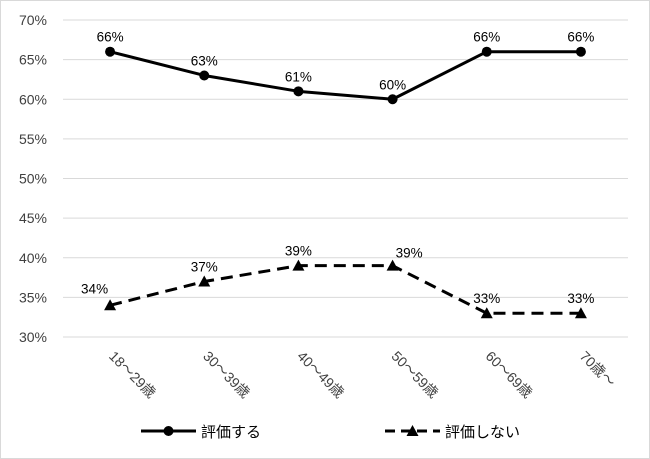 The height and width of the screenshot is (459, 650). I want to click on y-tick-label: 30%, so click(33, 337).